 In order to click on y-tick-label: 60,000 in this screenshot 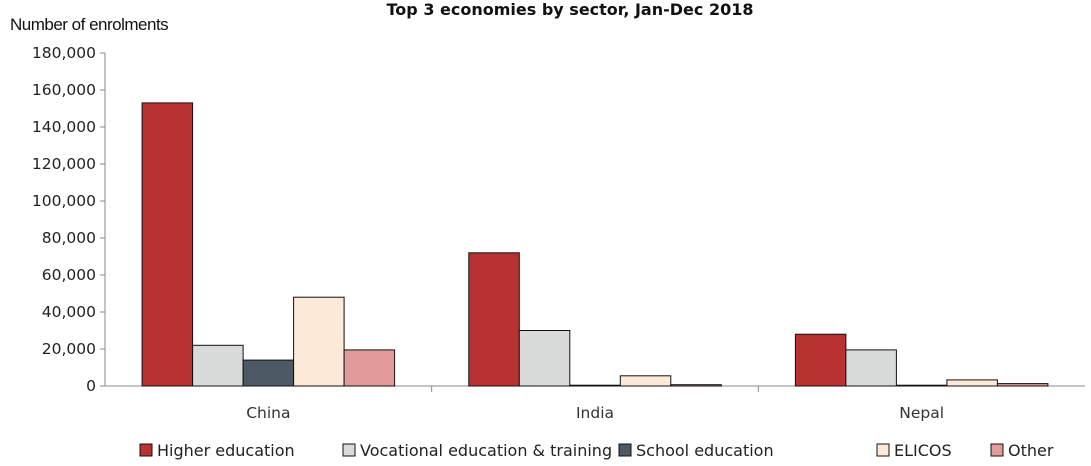, I will do `click(69, 275)`.